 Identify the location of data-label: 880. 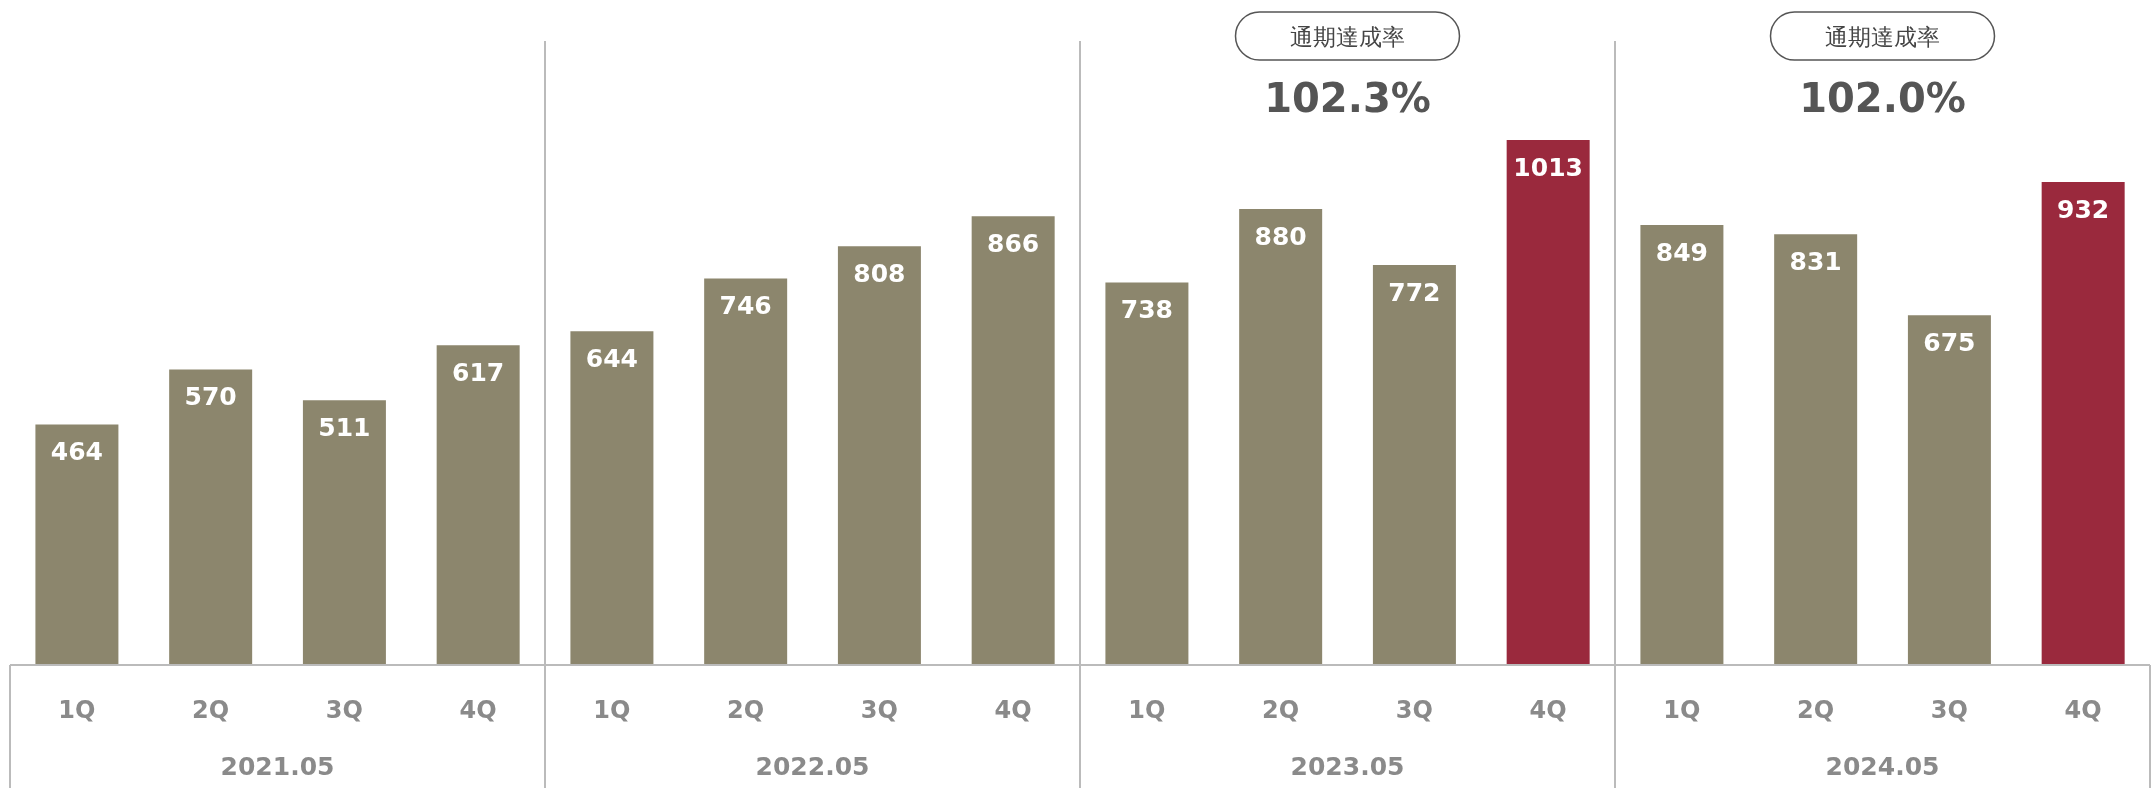
(1280, 236).